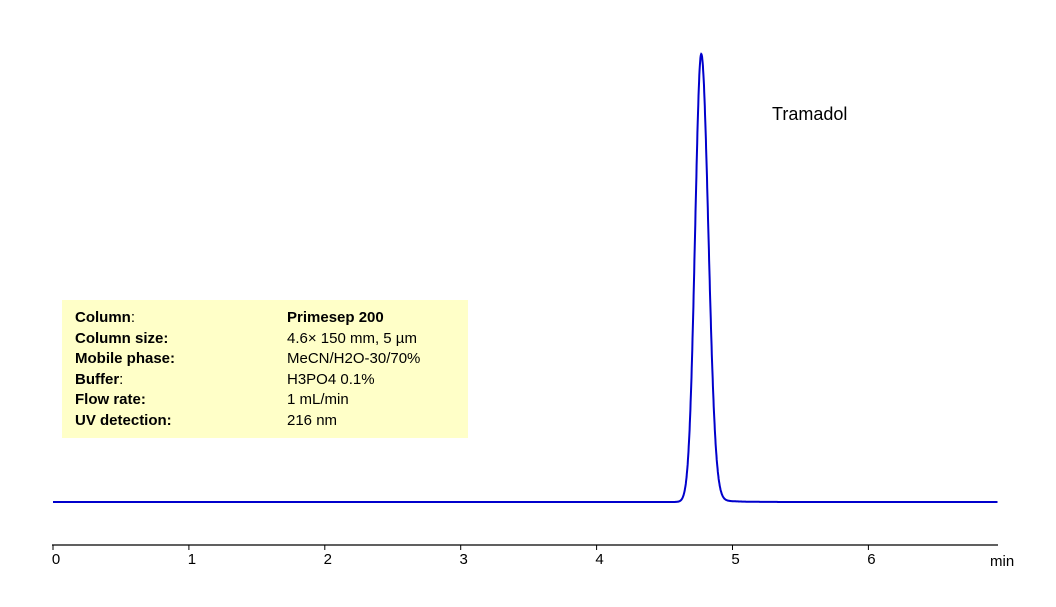 Image resolution: width=1056 pixels, height=607 pixels. Describe the element at coordinates (123, 420) in the screenshot. I see `info-label: UV detection:` at that location.